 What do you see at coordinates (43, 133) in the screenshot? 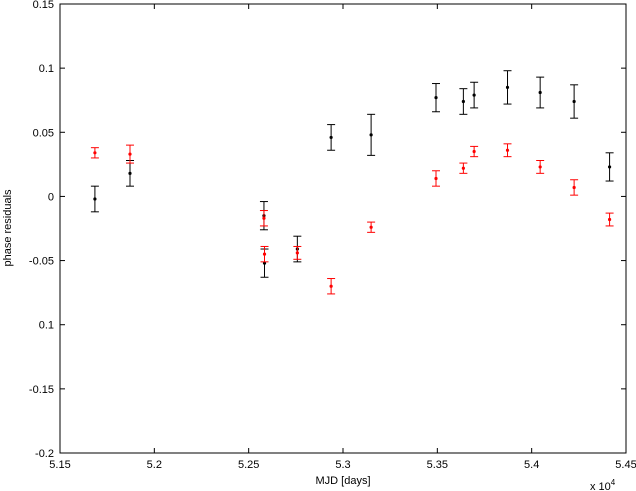
I see `y-tick-label: 0.05` at bounding box center [43, 133].